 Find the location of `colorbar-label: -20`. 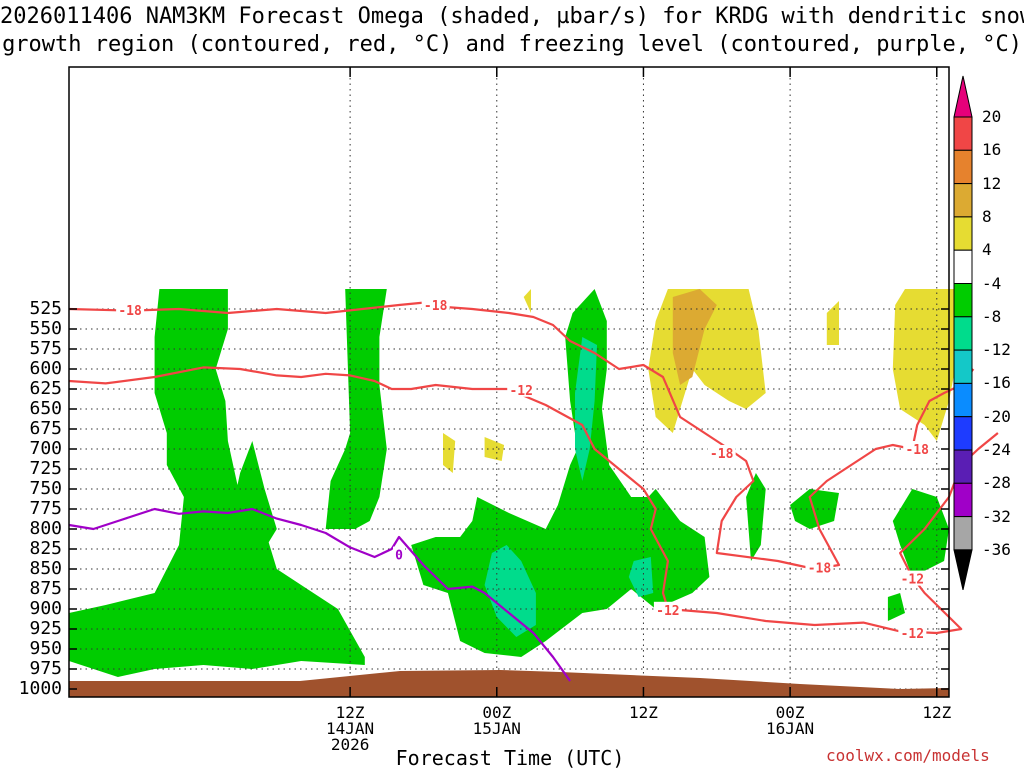

colorbar-label: -20 is located at coordinates (996, 416).